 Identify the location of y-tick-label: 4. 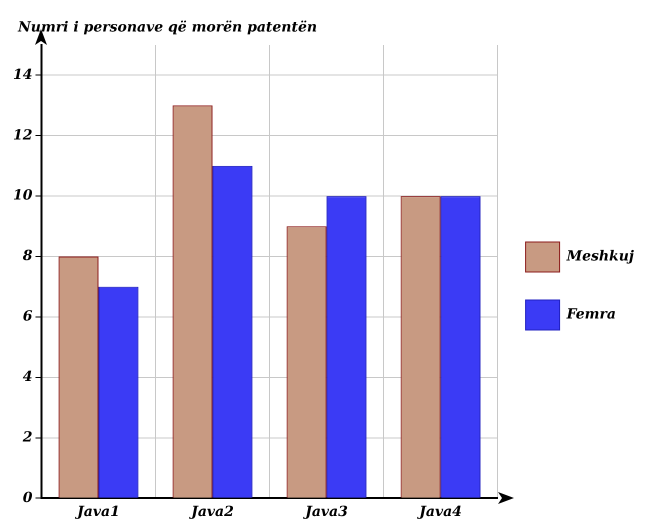
(27, 376).